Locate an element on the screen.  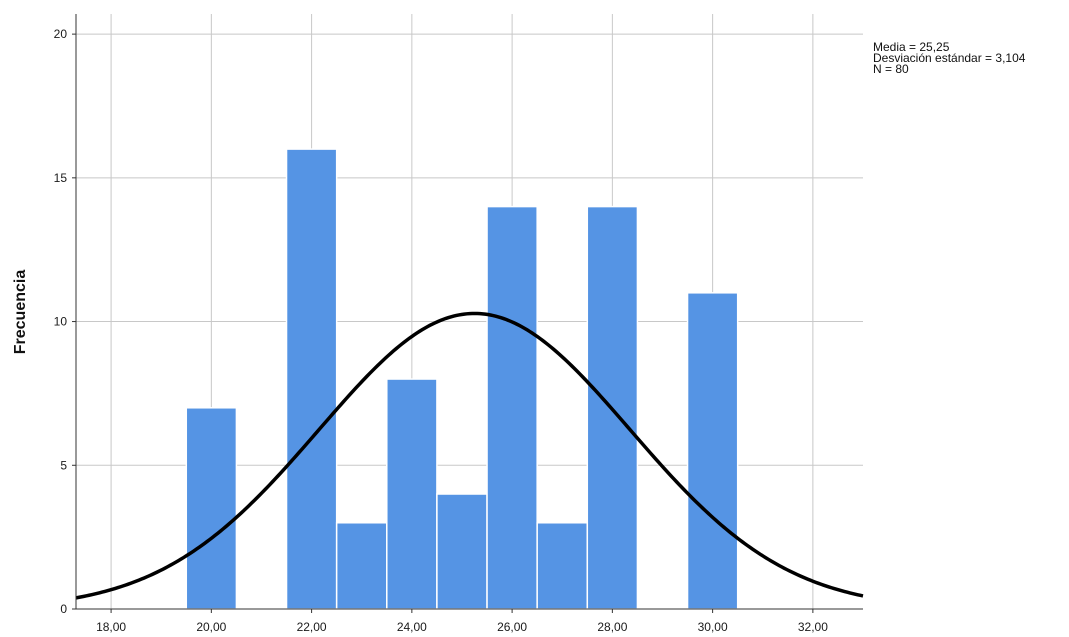
x-tick-label: 26,00 is located at coordinates (512, 627).